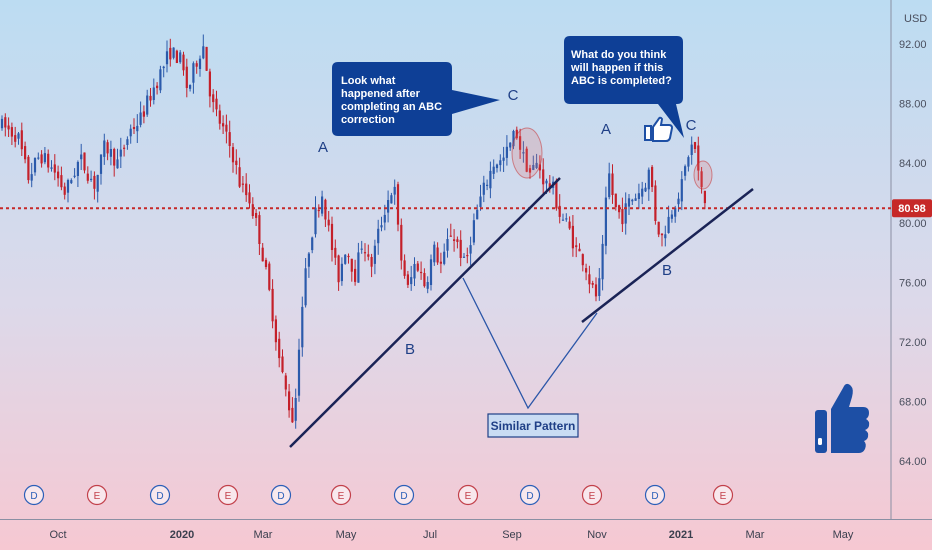  Describe the element at coordinates (425, 312) in the screenshot. I see `trendline-2020` at that location.